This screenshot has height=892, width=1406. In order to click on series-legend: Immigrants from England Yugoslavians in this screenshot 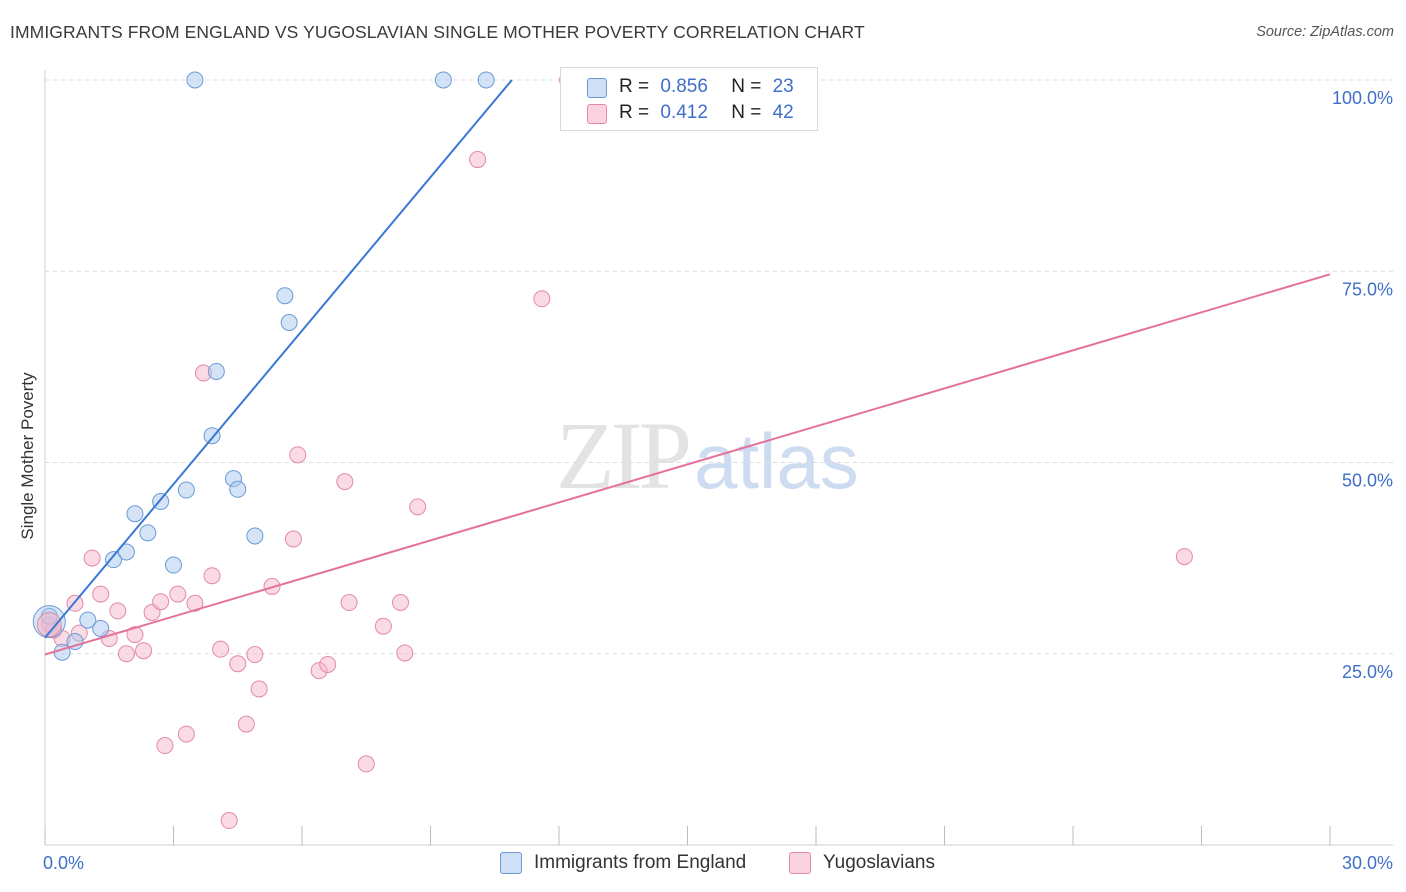, I will do `click(703, 864)`.